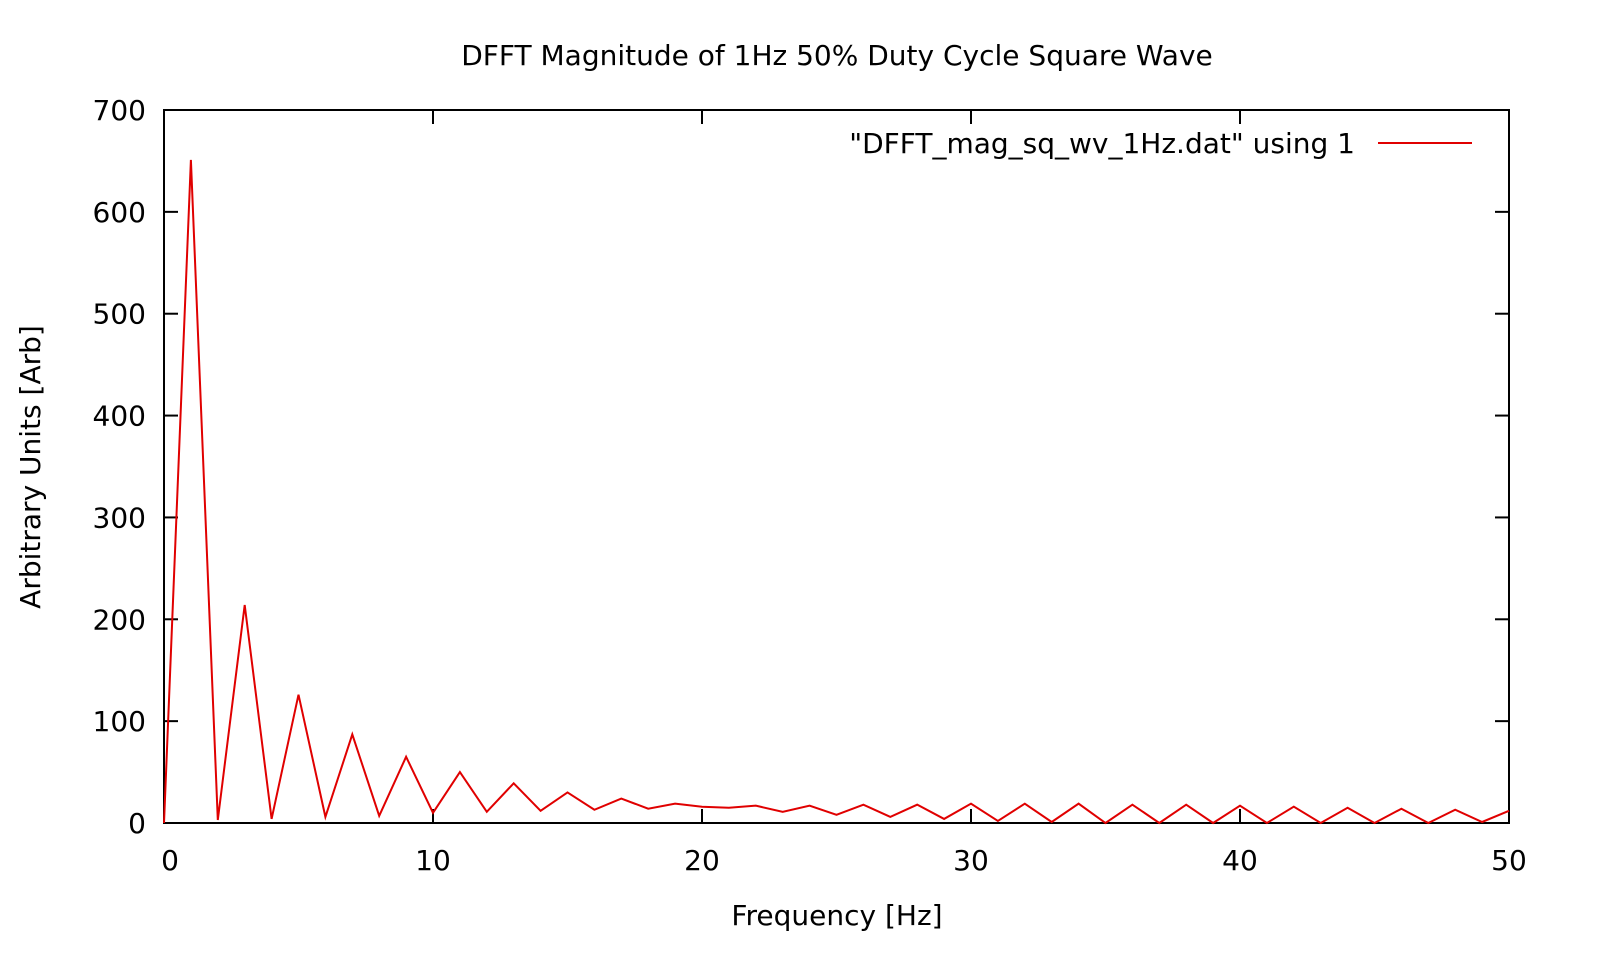  What do you see at coordinates (119, 619) in the screenshot?
I see `y-tick-label: 200` at bounding box center [119, 619].